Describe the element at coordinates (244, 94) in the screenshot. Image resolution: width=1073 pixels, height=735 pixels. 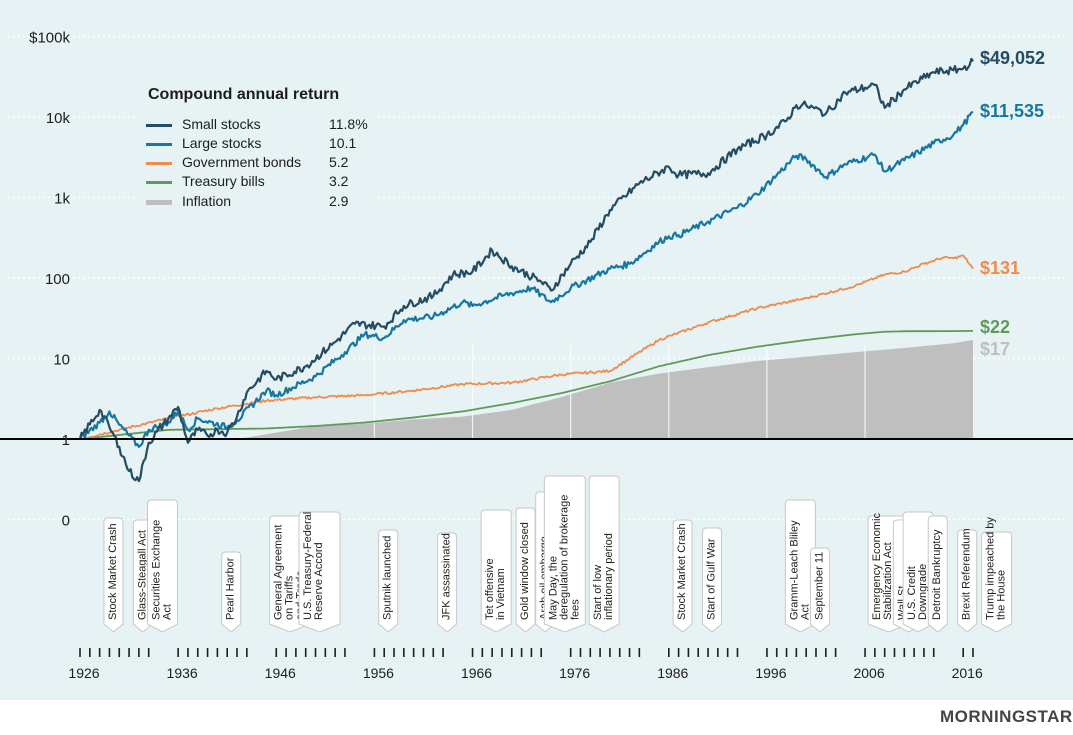
I see `legend-title: Compound annual return` at that location.